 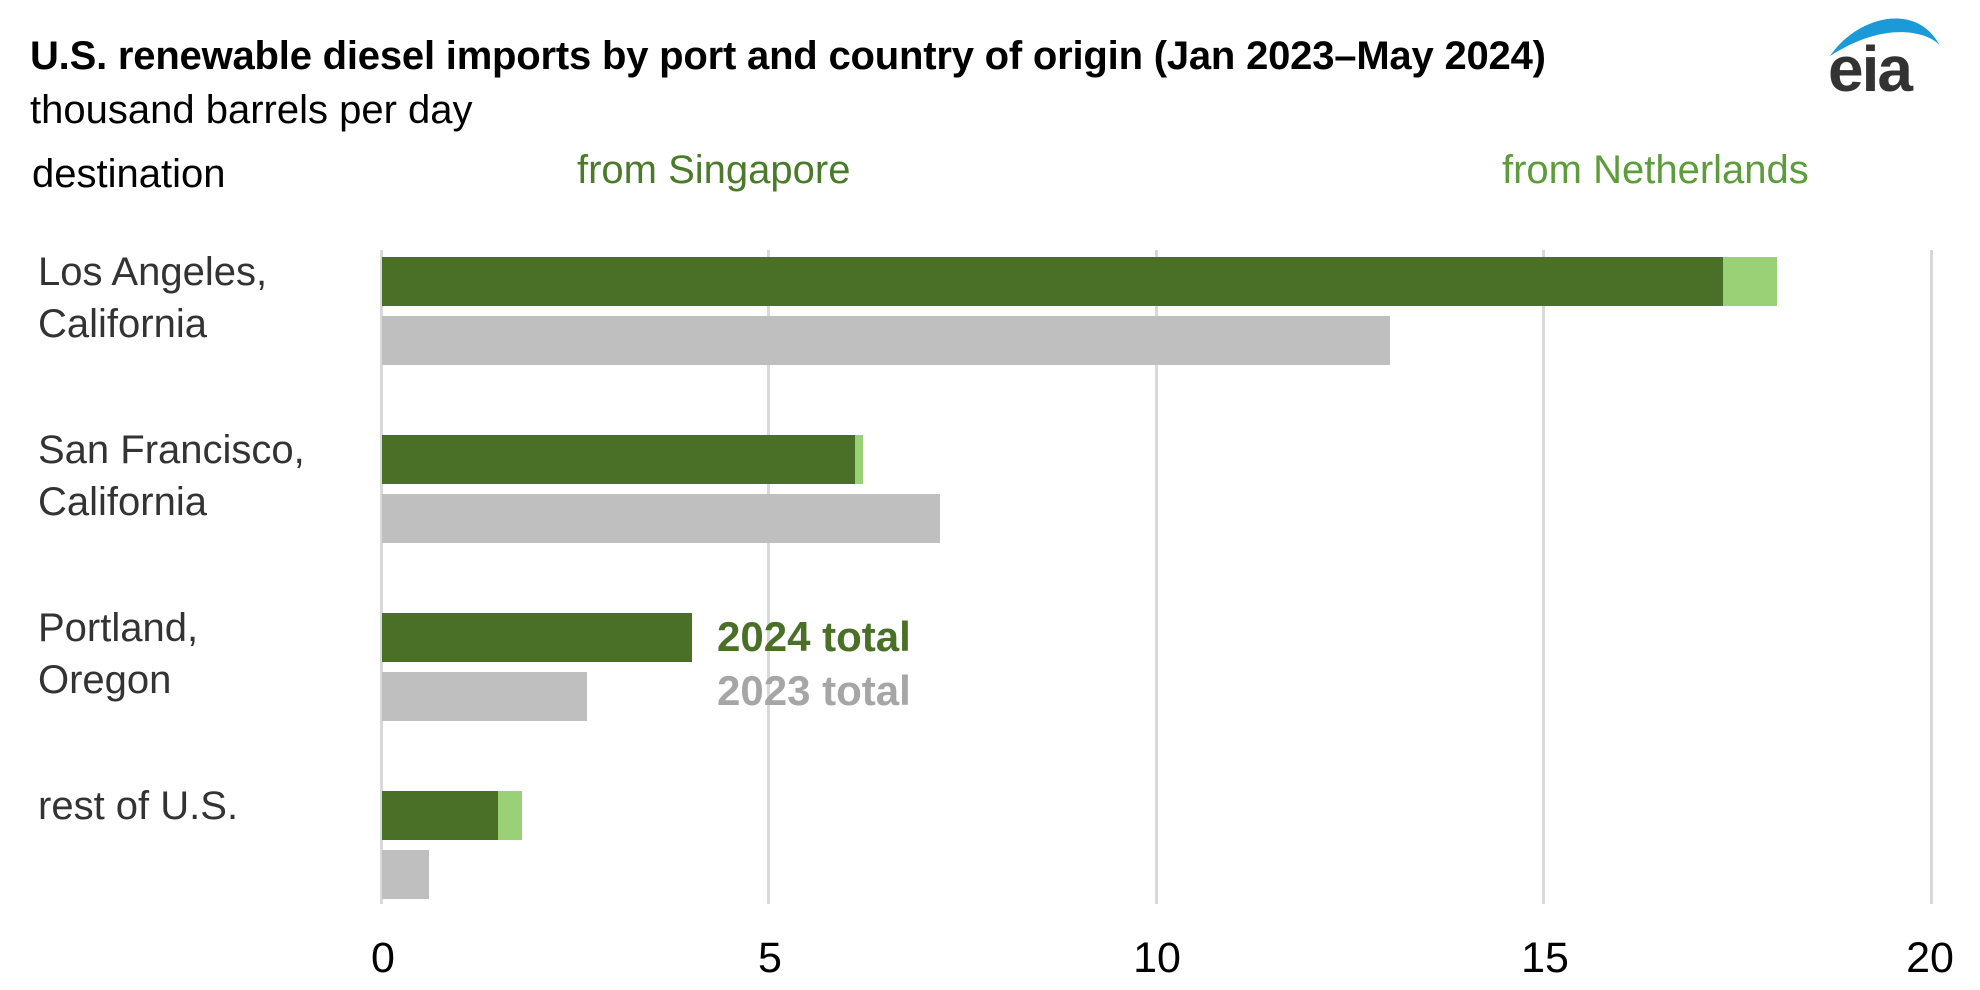 I want to click on row-label-line2: Oregon, so click(x=105, y=680).